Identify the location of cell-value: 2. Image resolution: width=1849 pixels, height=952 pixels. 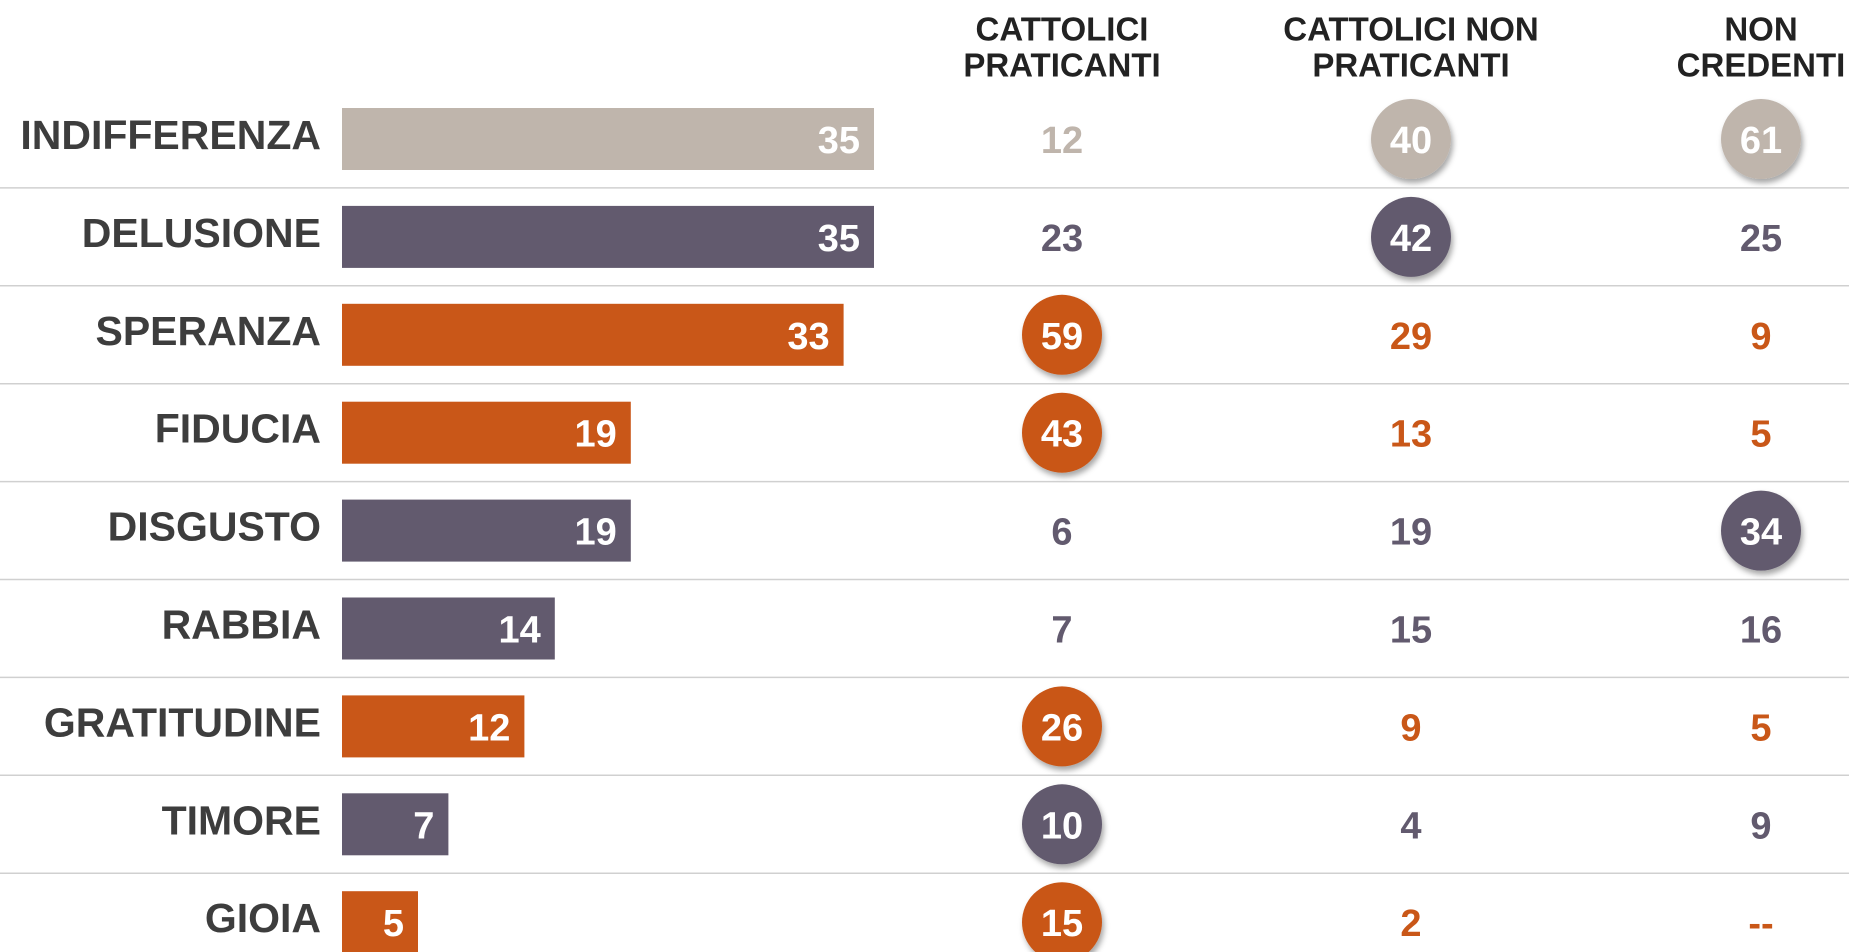
(1410, 924).